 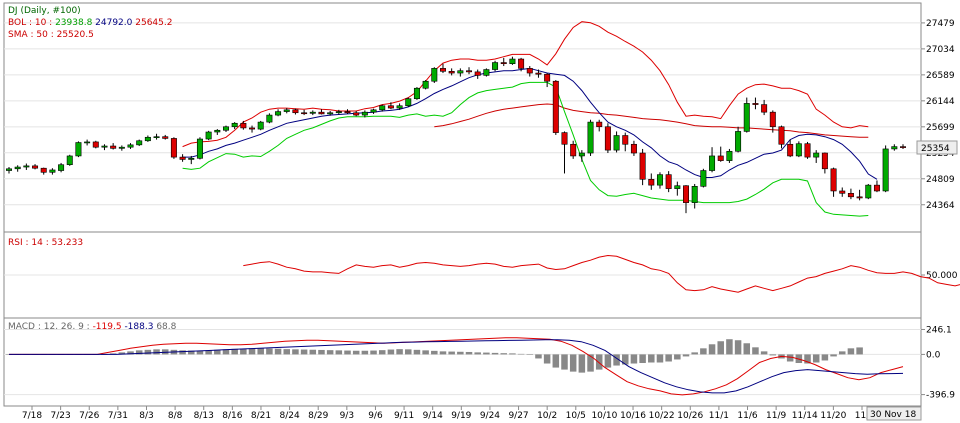 What do you see at coordinates (576, 416) in the screenshot?
I see `x-tick-label: 10/5` at bounding box center [576, 416].